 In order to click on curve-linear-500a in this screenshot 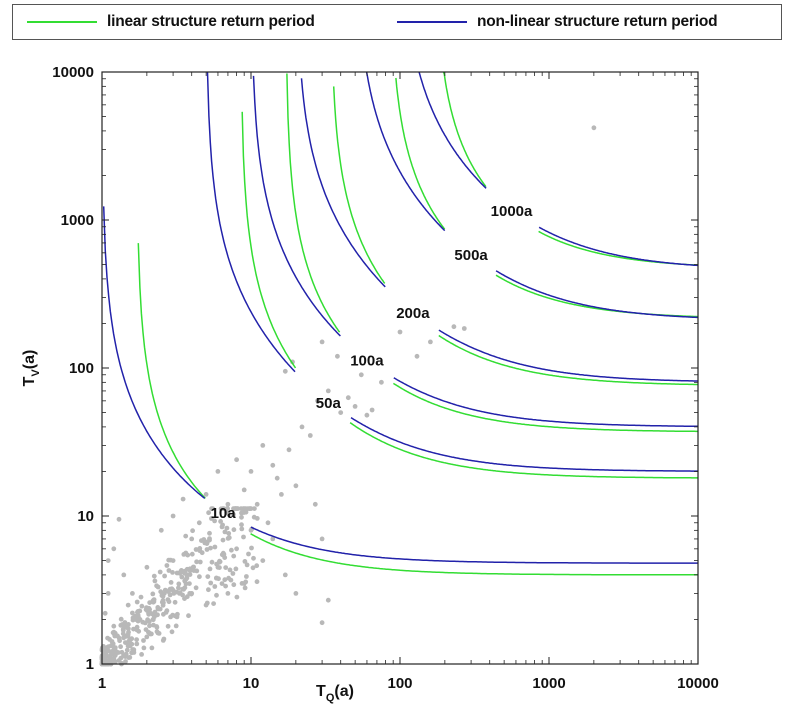, I will do `click(546, 197)`.